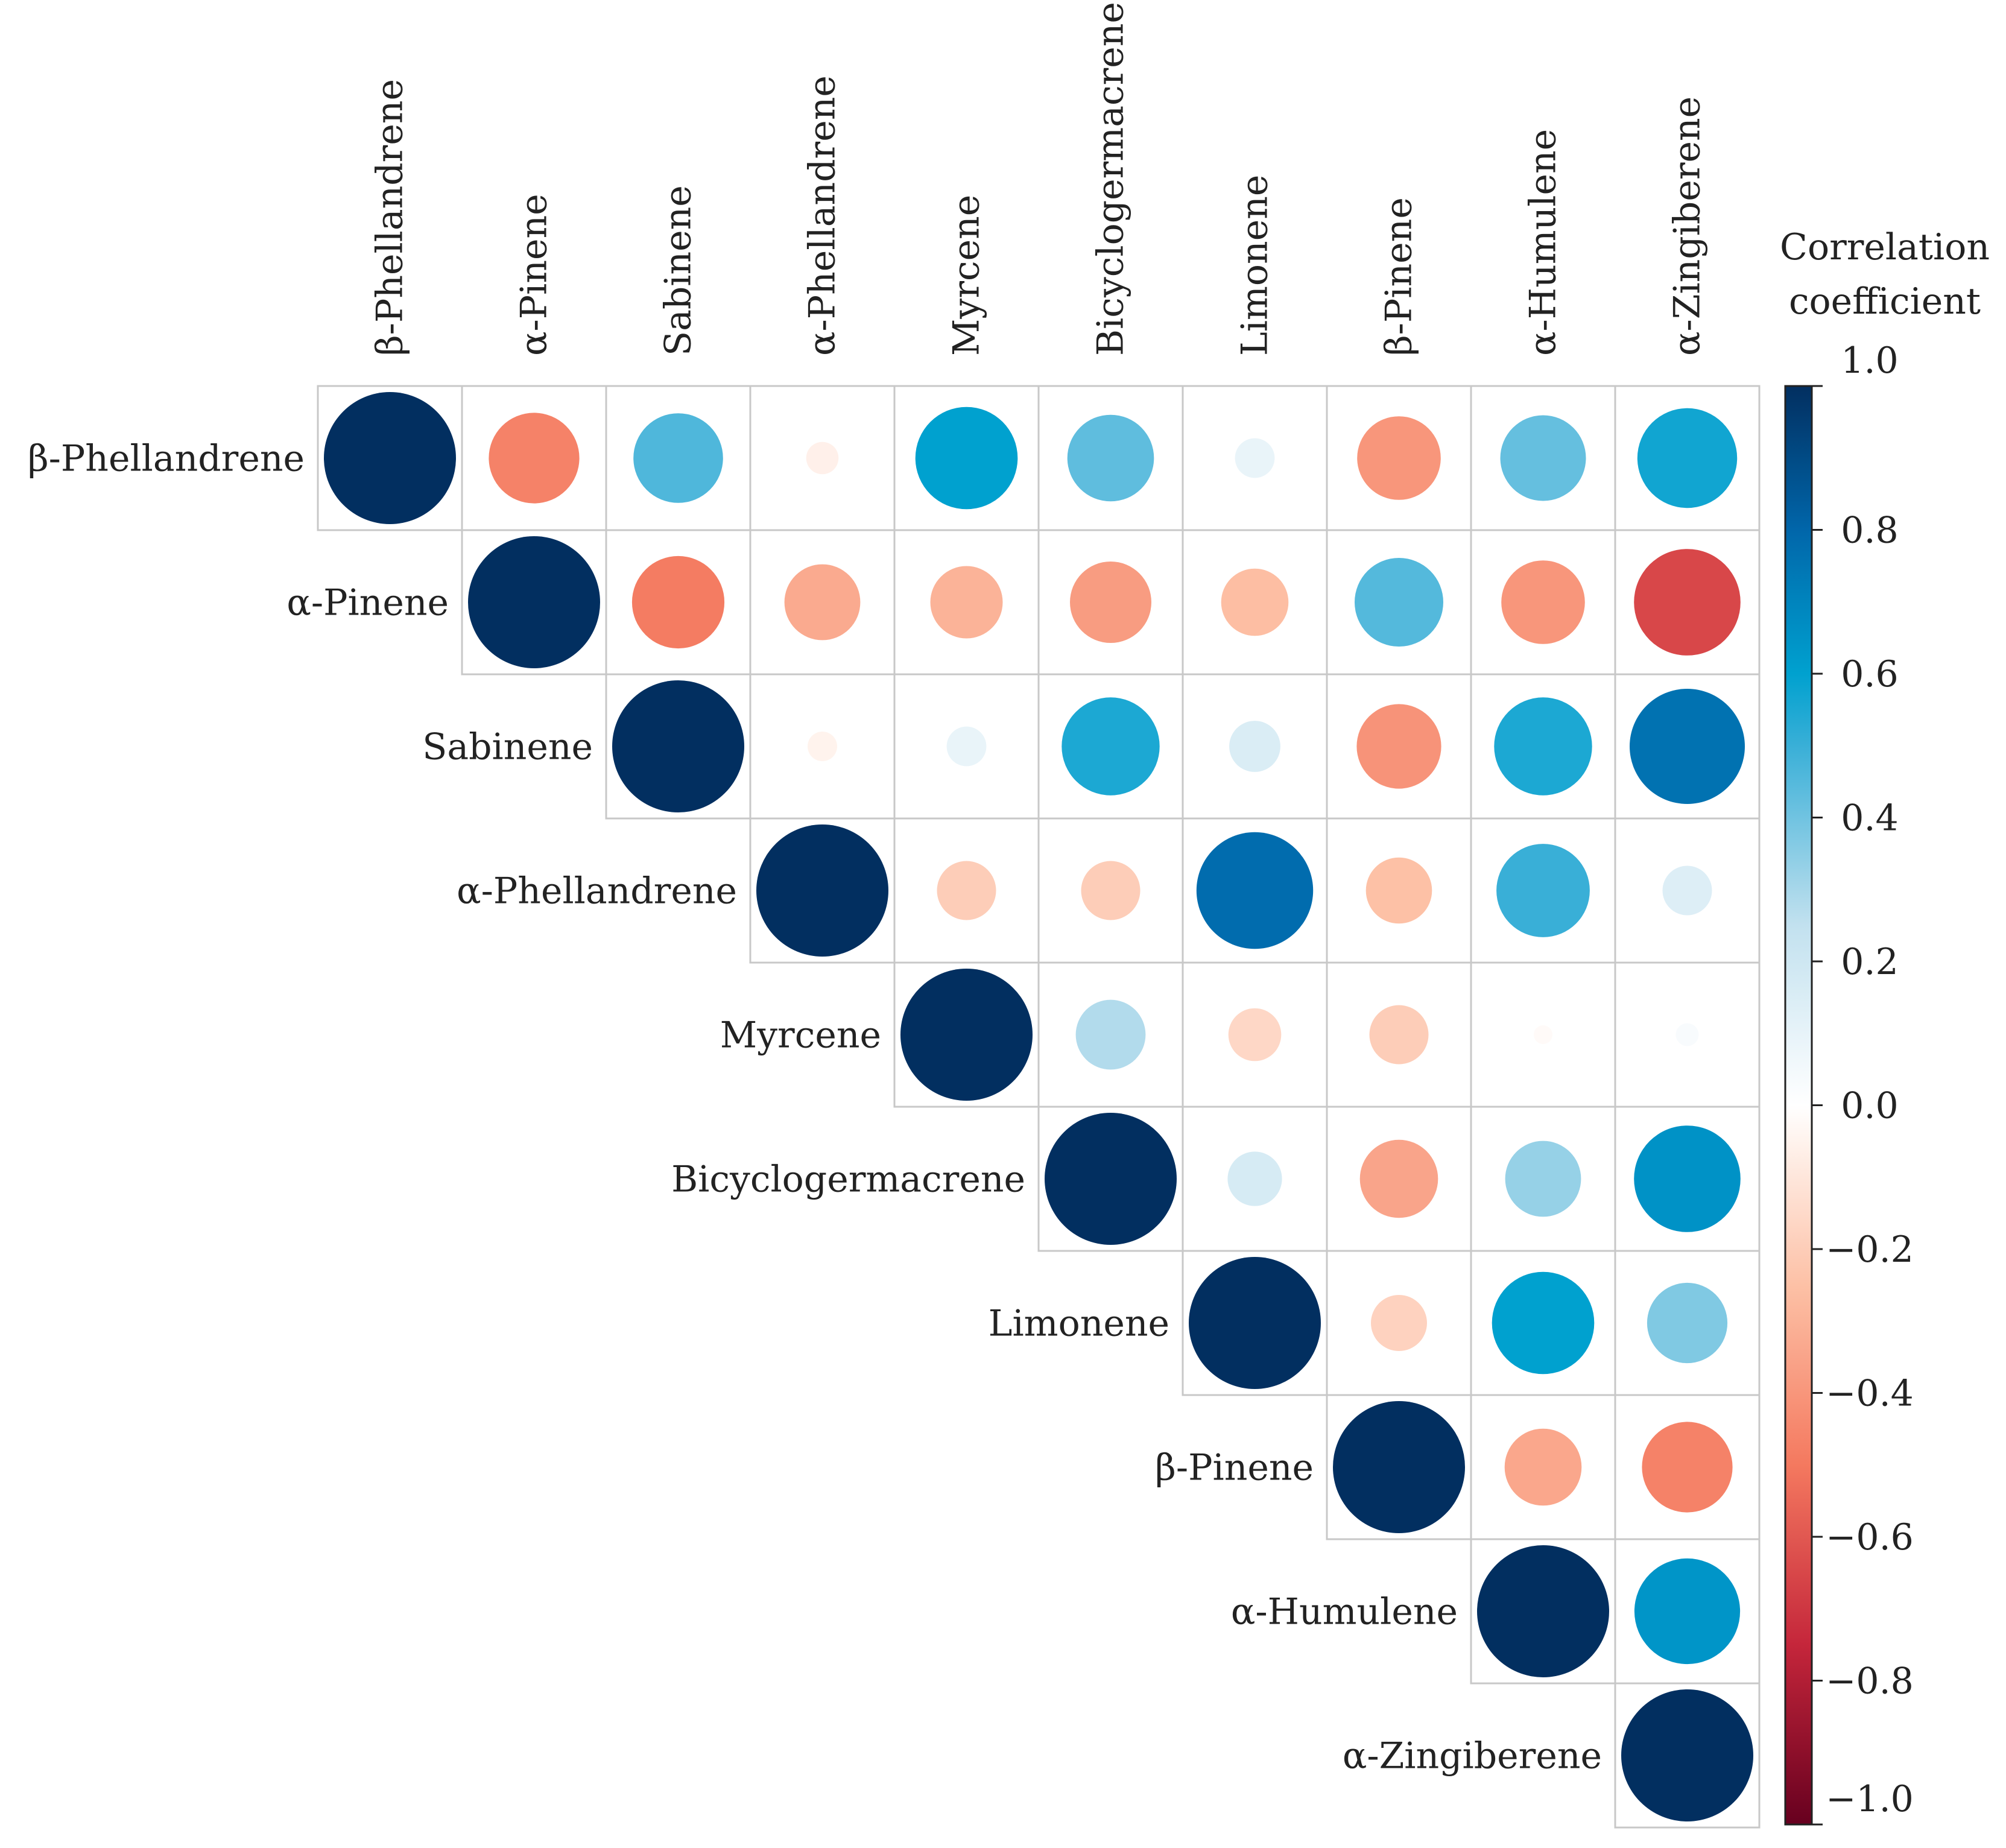  What do you see at coordinates (1869, 962) in the screenshot?
I see `colorbar-tick-label: 0.2` at bounding box center [1869, 962].